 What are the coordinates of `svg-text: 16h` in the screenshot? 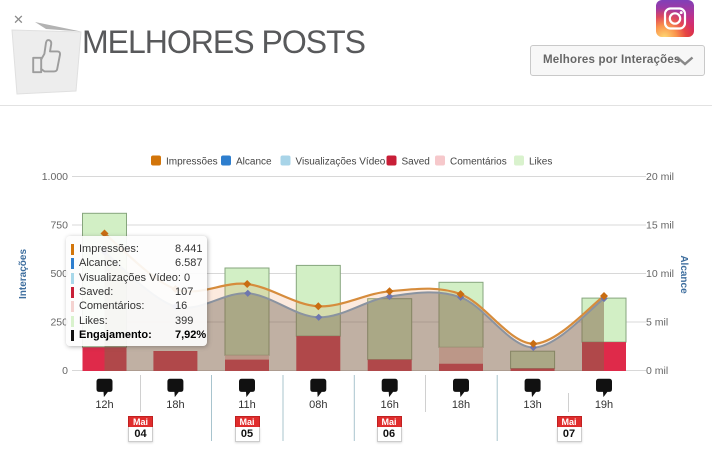 It's located at (390, 405).